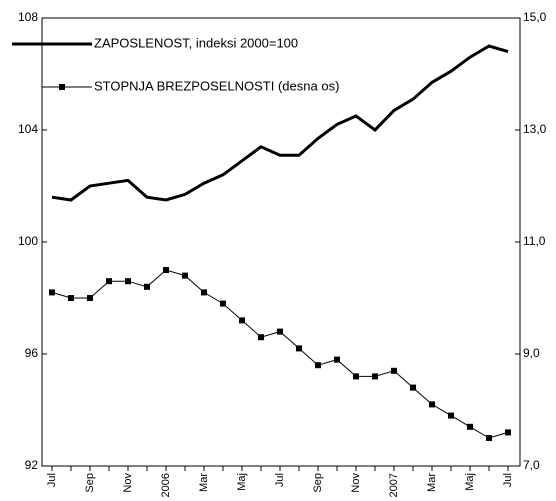  Describe the element at coordinates (535, 129) in the screenshot. I see `y2-tick-label: 13,0` at that location.